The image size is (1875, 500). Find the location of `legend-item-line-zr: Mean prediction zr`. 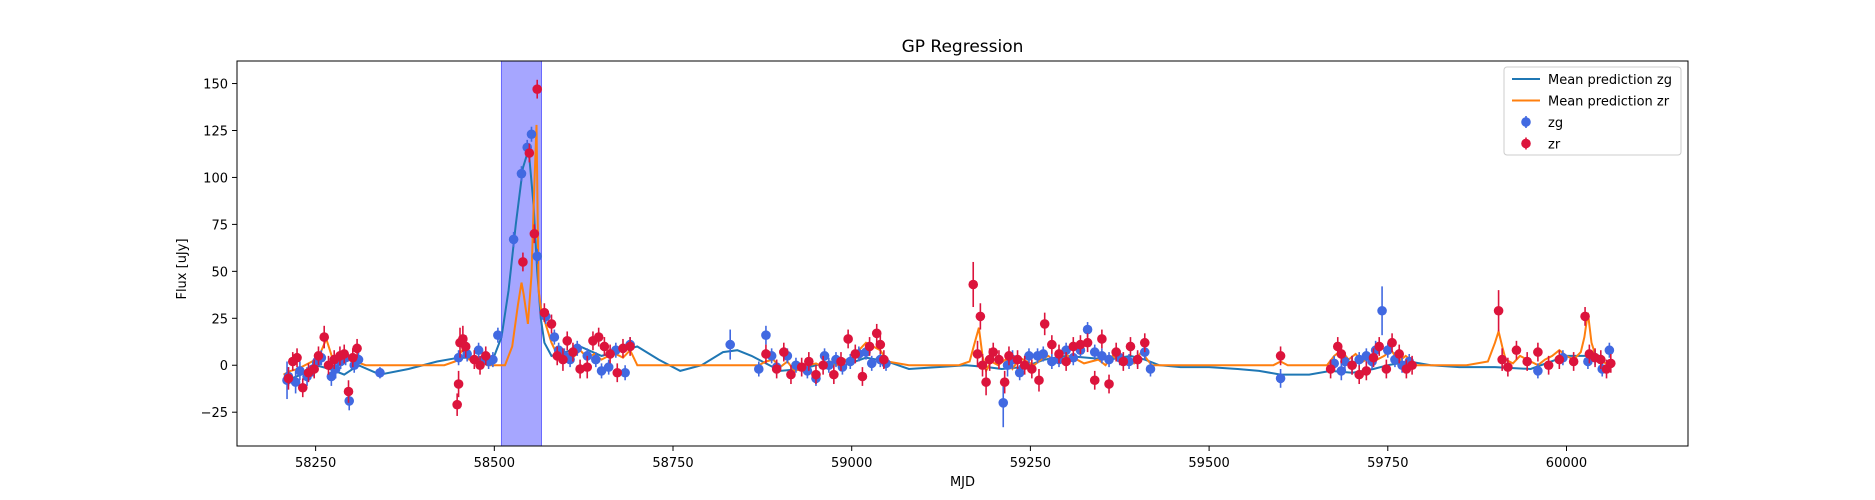

legend-item-line-zr: Mean prediction zr is located at coordinates (1591, 102).